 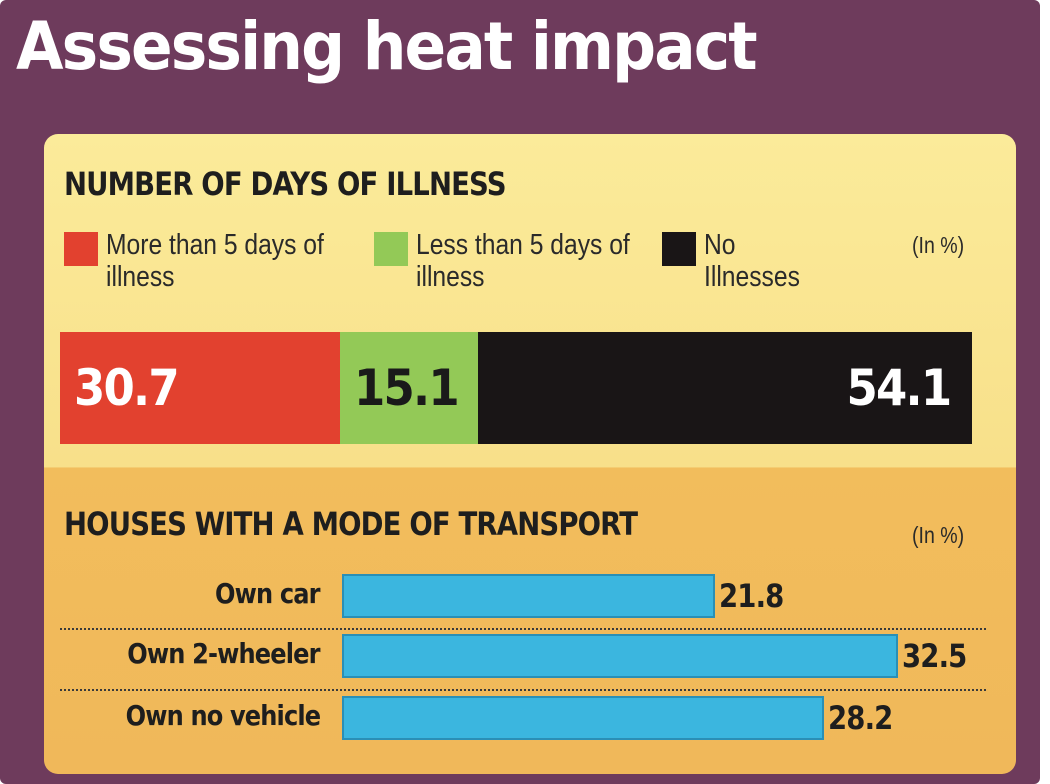 What do you see at coordinates (127, 388) in the screenshot?
I see `bar-value-more-than-5-days: 30.7` at bounding box center [127, 388].